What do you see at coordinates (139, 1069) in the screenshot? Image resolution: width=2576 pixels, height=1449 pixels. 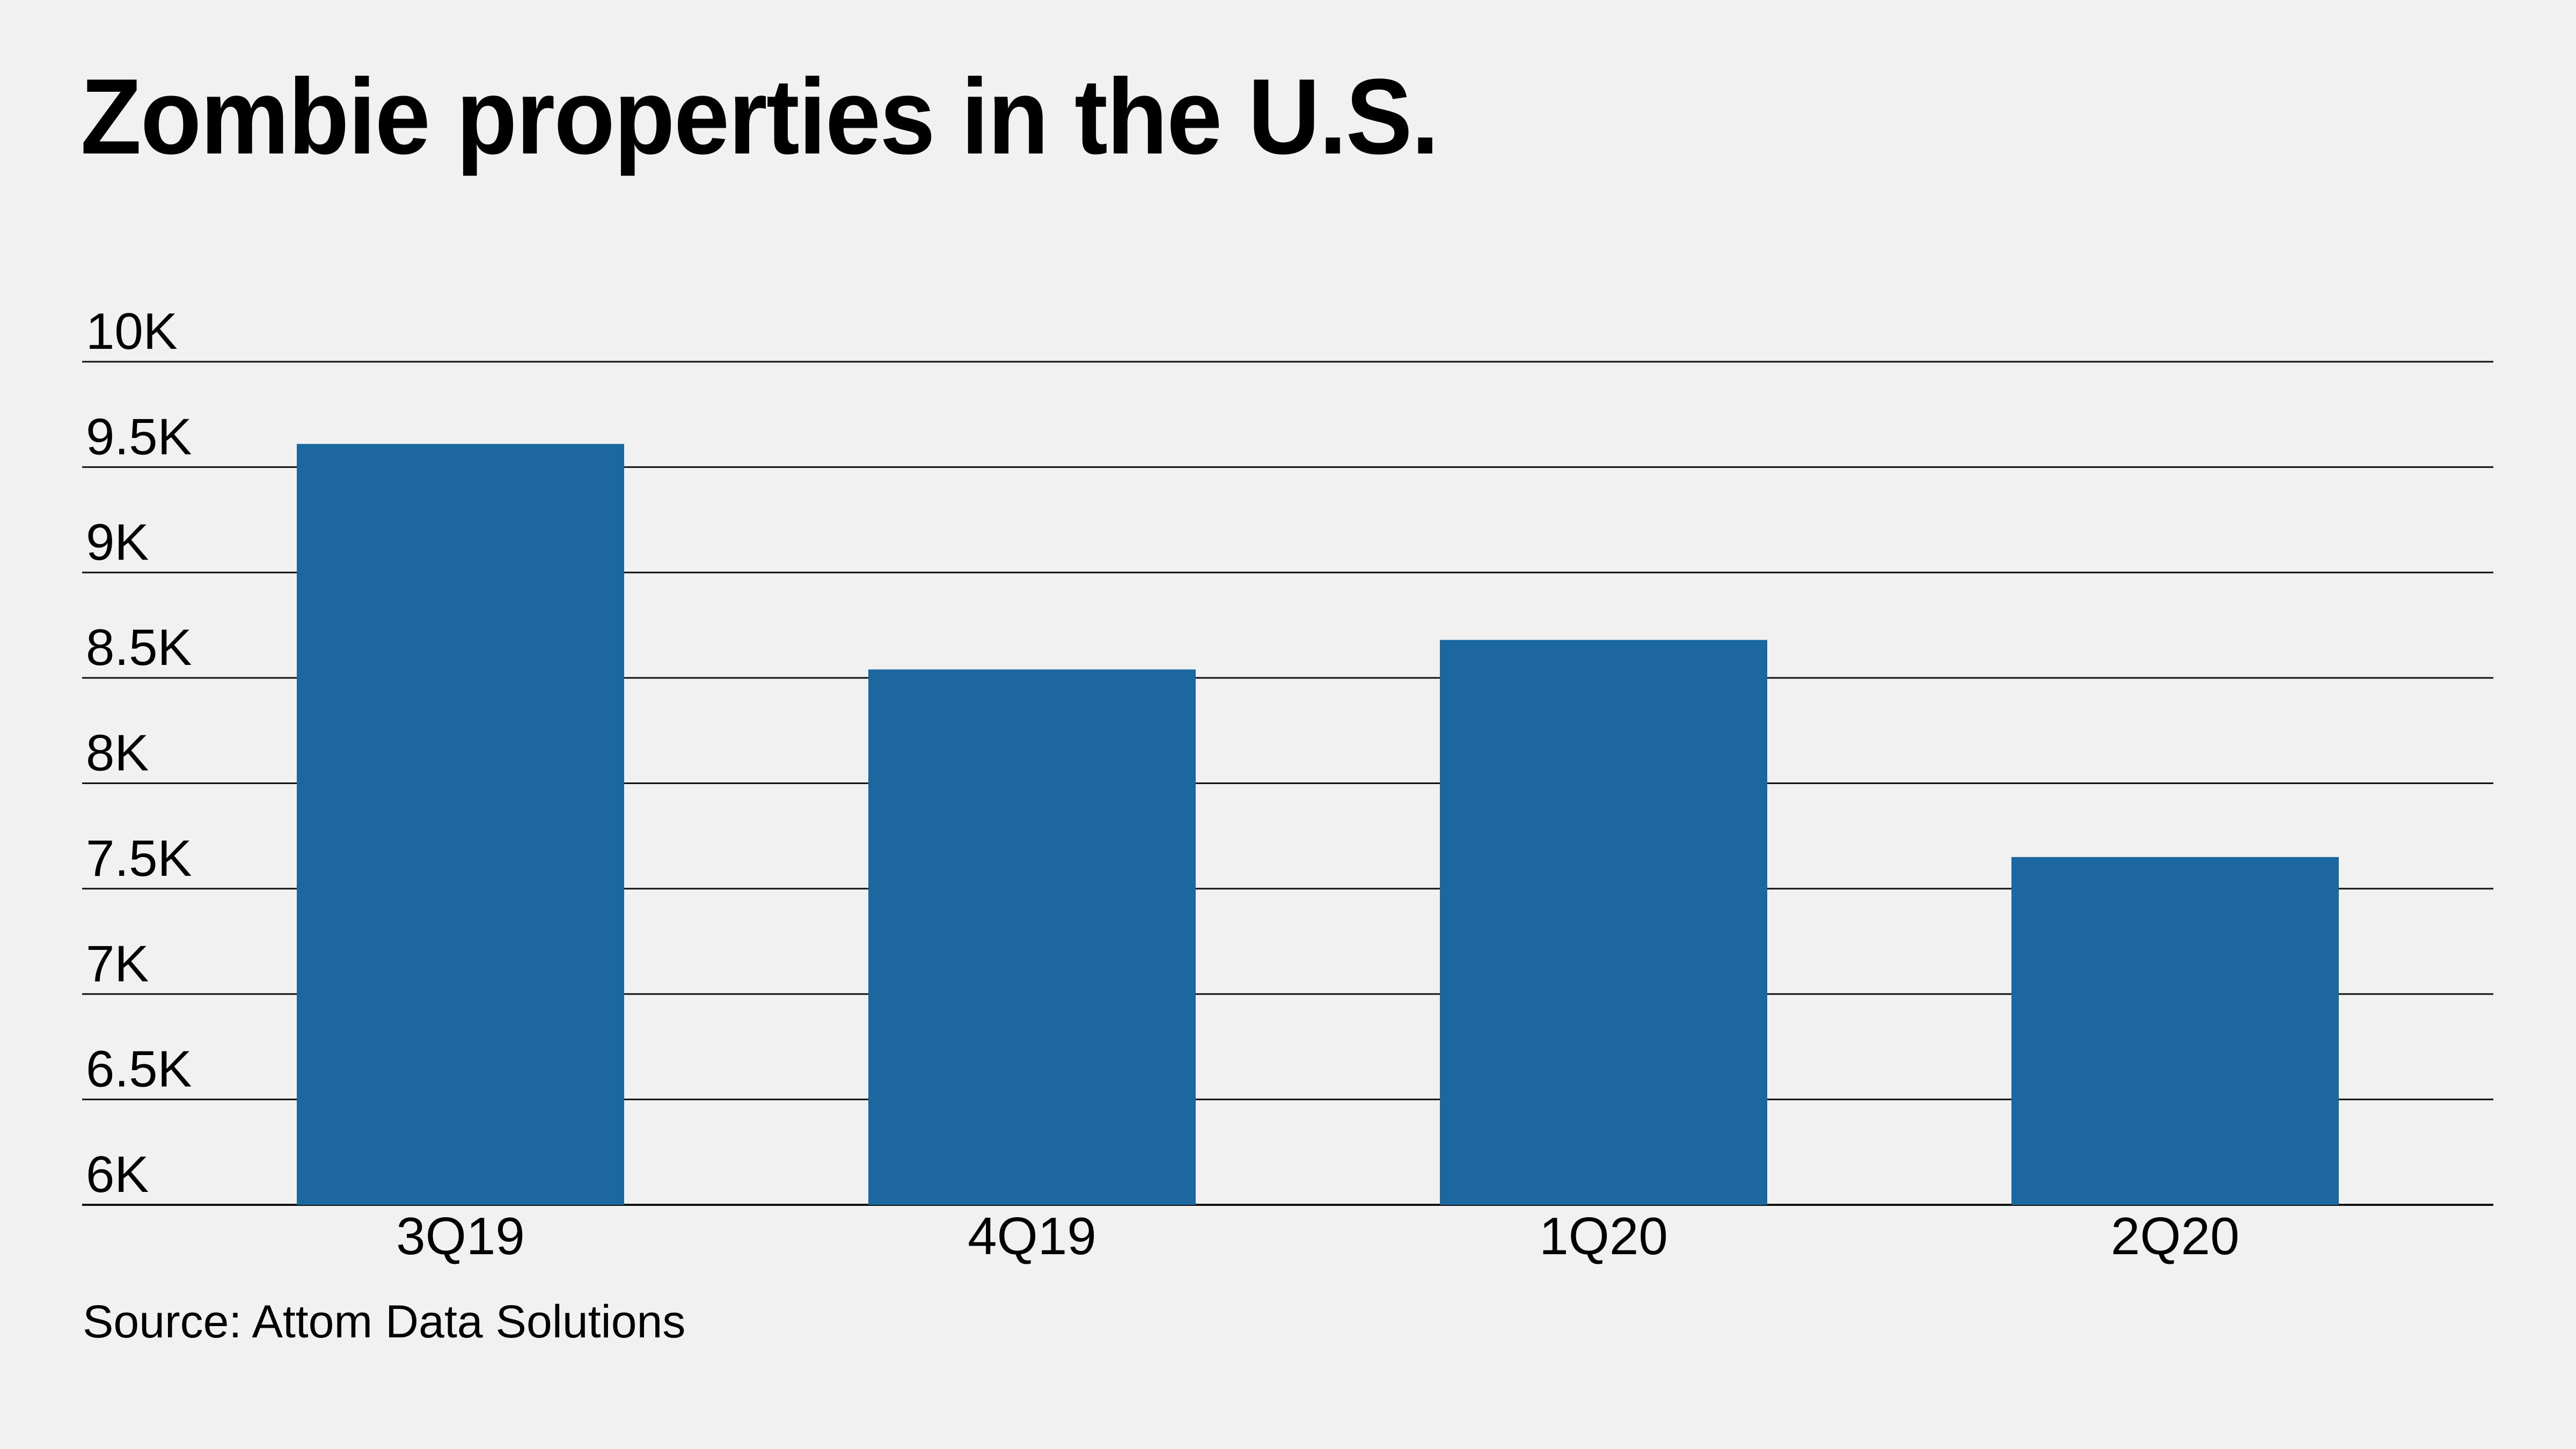 I see `y-tick-label: 6.5K` at bounding box center [139, 1069].